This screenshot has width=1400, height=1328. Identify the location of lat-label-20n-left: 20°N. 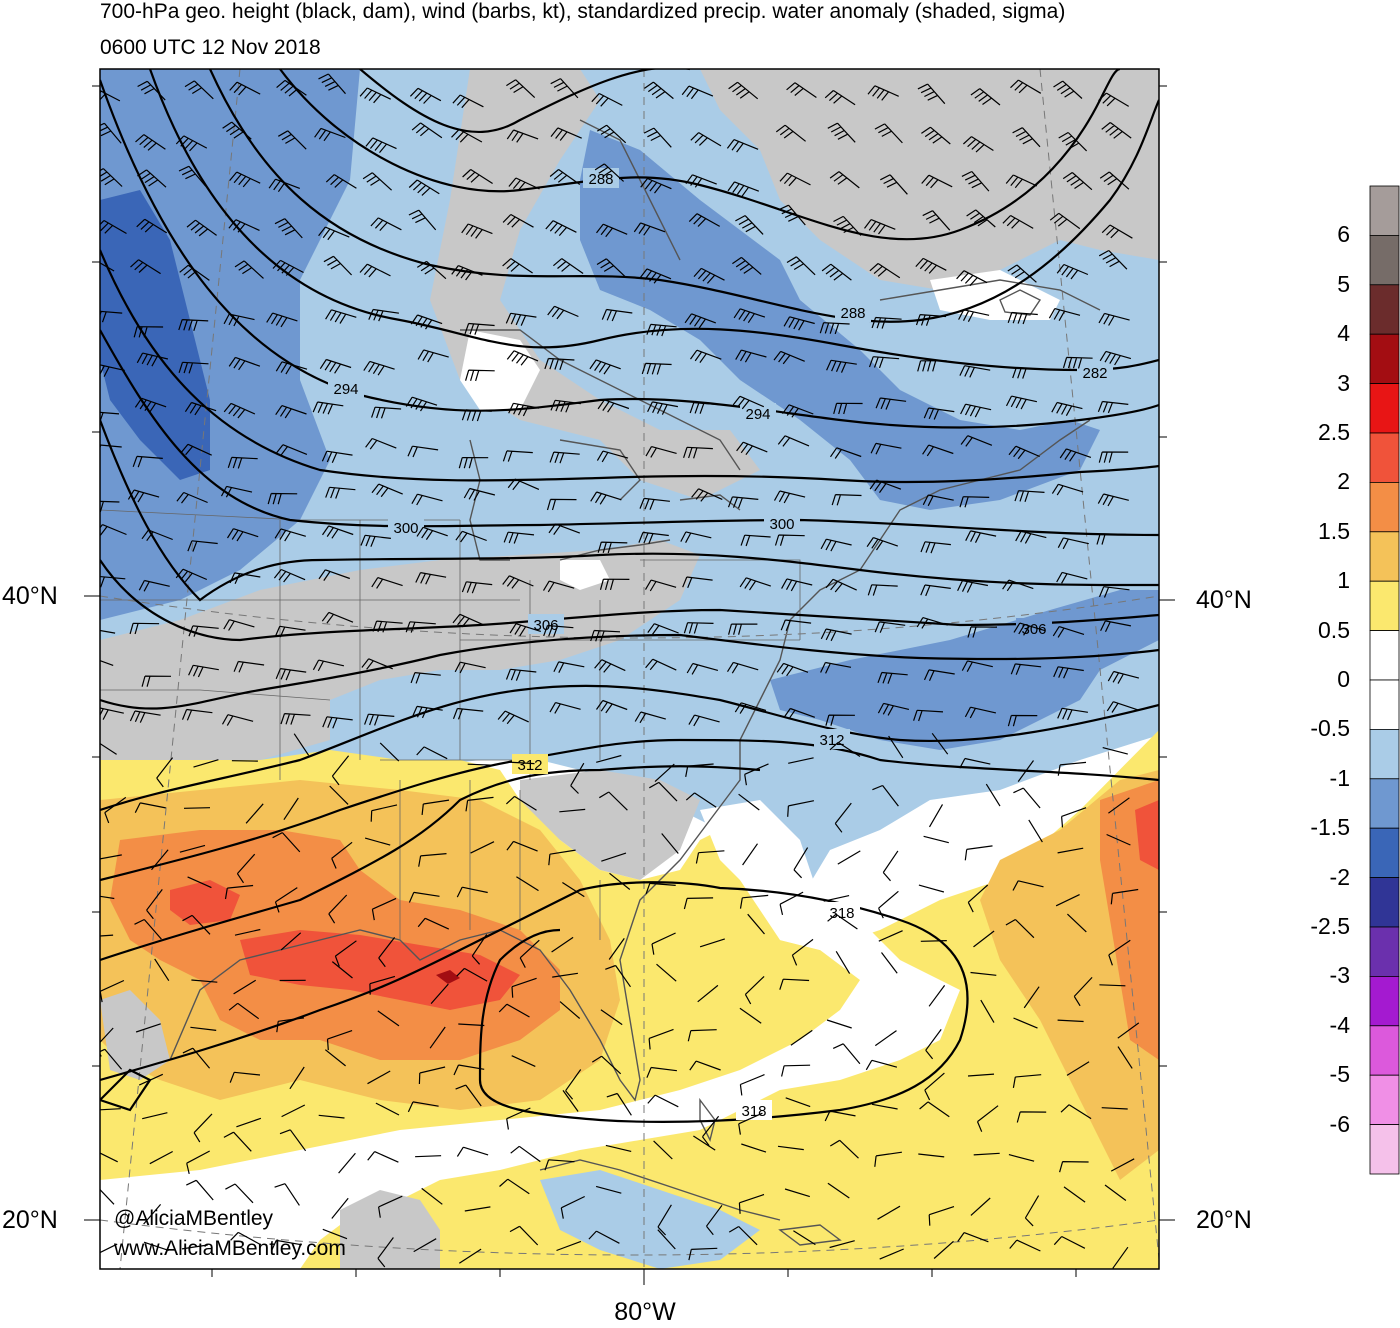
(30, 1220).